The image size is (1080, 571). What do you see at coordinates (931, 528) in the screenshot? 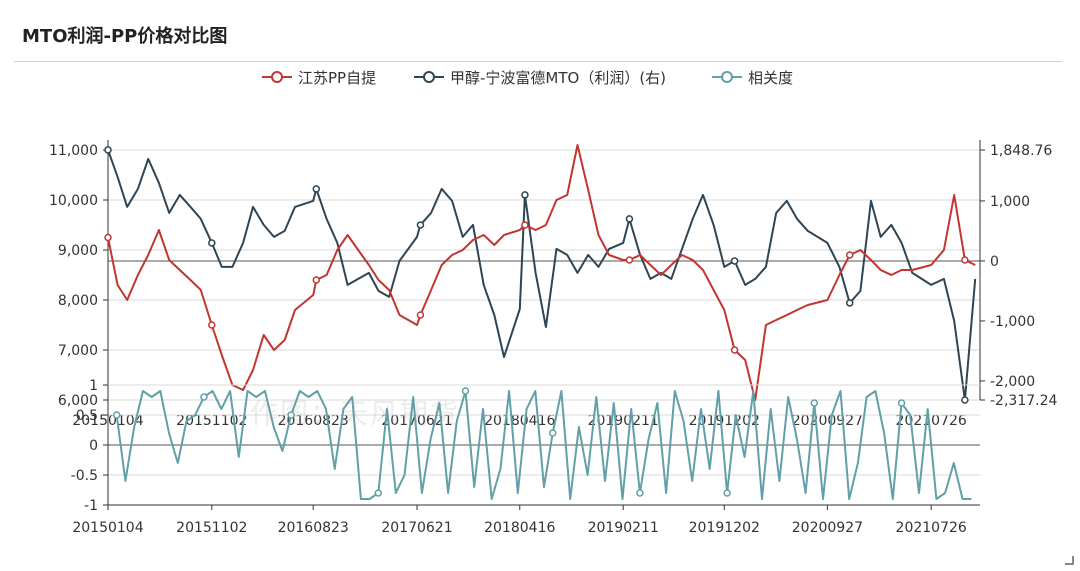
I see `x-tick-label-bottom: 20210726` at bounding box center [931, 528].